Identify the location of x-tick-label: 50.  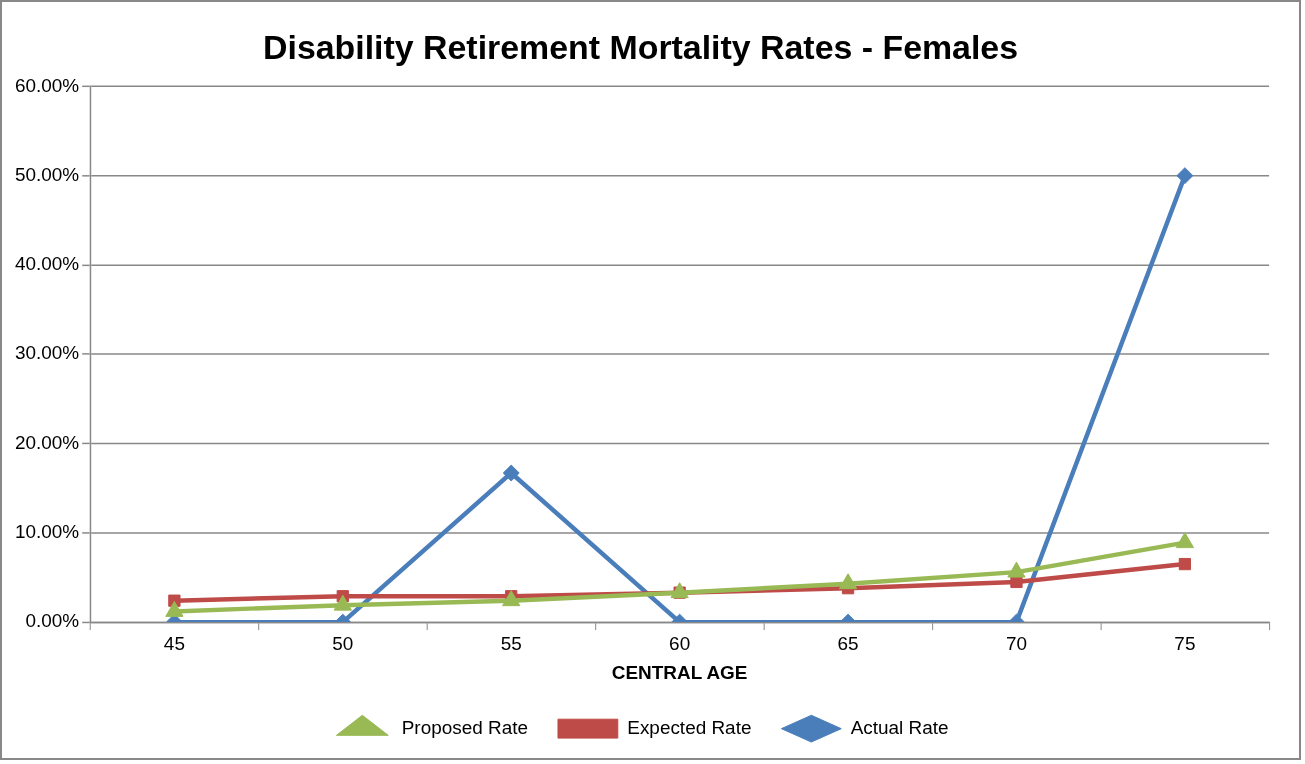
(343, 643).